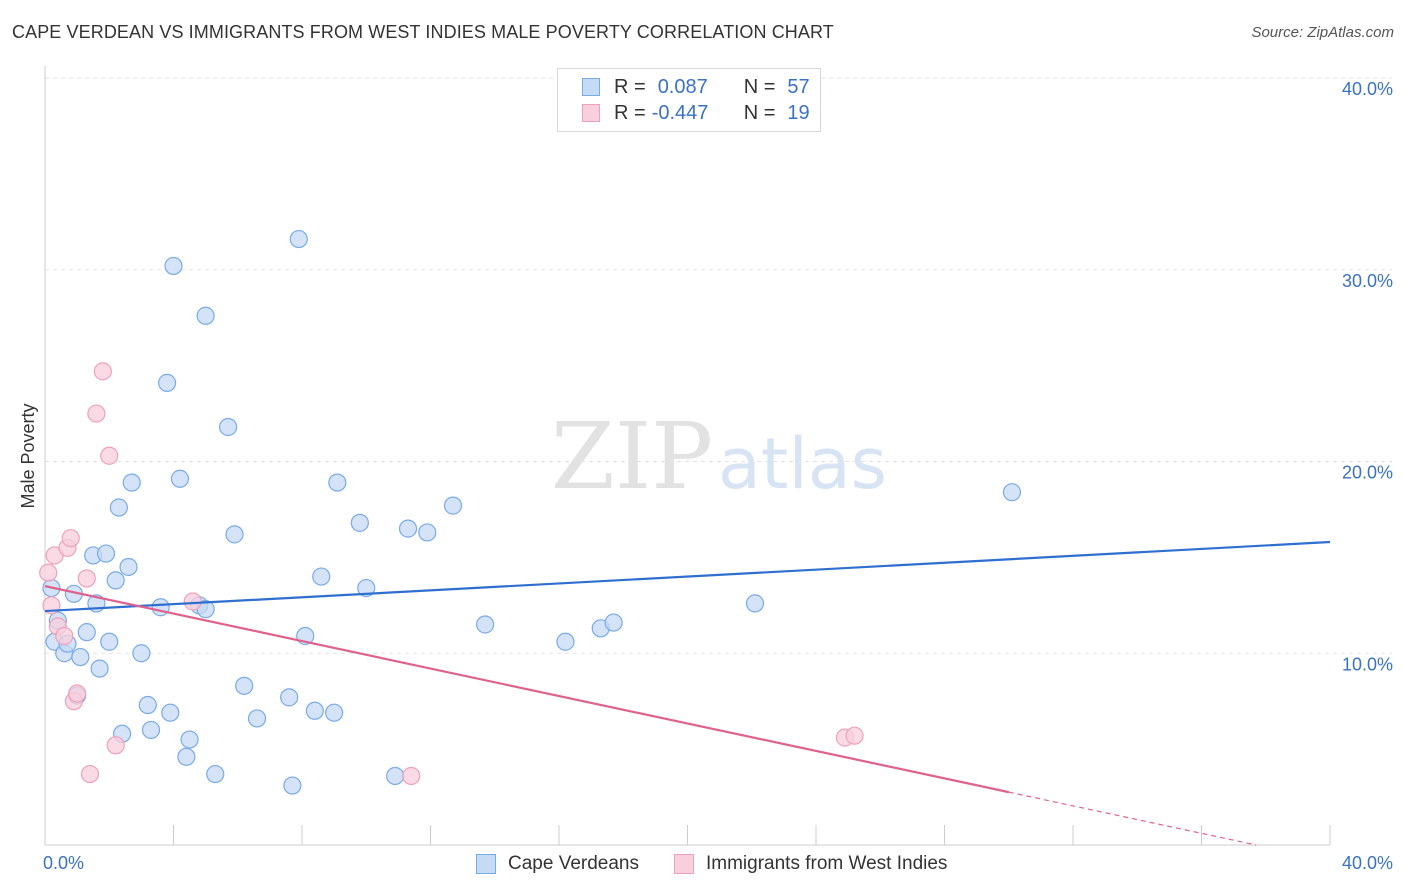 Image resolution: width=1406 pixels, height=892 pixels. What do you see at coordinates (573, 863) in the screenshot?
I see `series-name: Cape Verdeans` at bounding box center [573, 863].